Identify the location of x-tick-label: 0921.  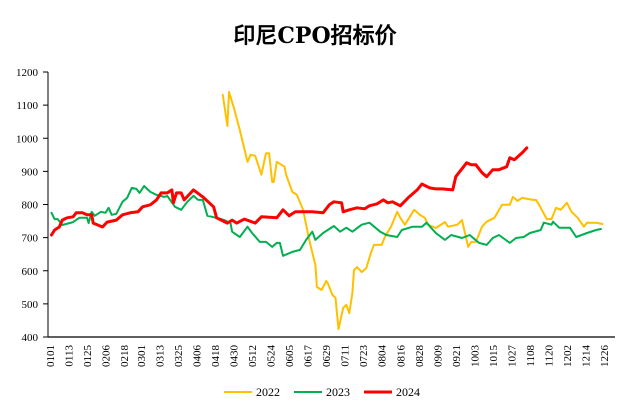
(457, 356).